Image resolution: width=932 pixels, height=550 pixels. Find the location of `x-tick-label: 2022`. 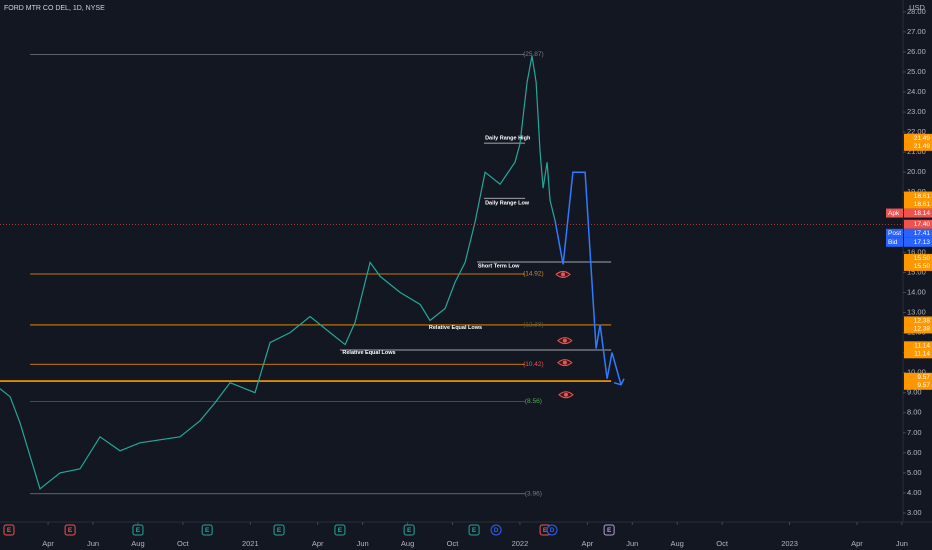

x-tick-label: 2022 is located at coordinates (520, 543).